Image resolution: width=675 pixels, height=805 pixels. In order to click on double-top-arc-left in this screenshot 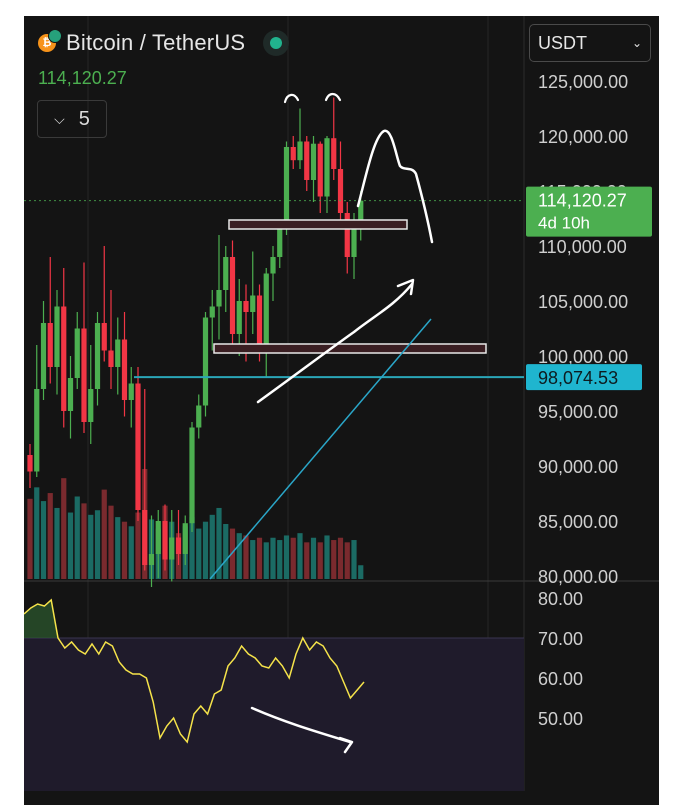, I will do `click(291, 98)`.